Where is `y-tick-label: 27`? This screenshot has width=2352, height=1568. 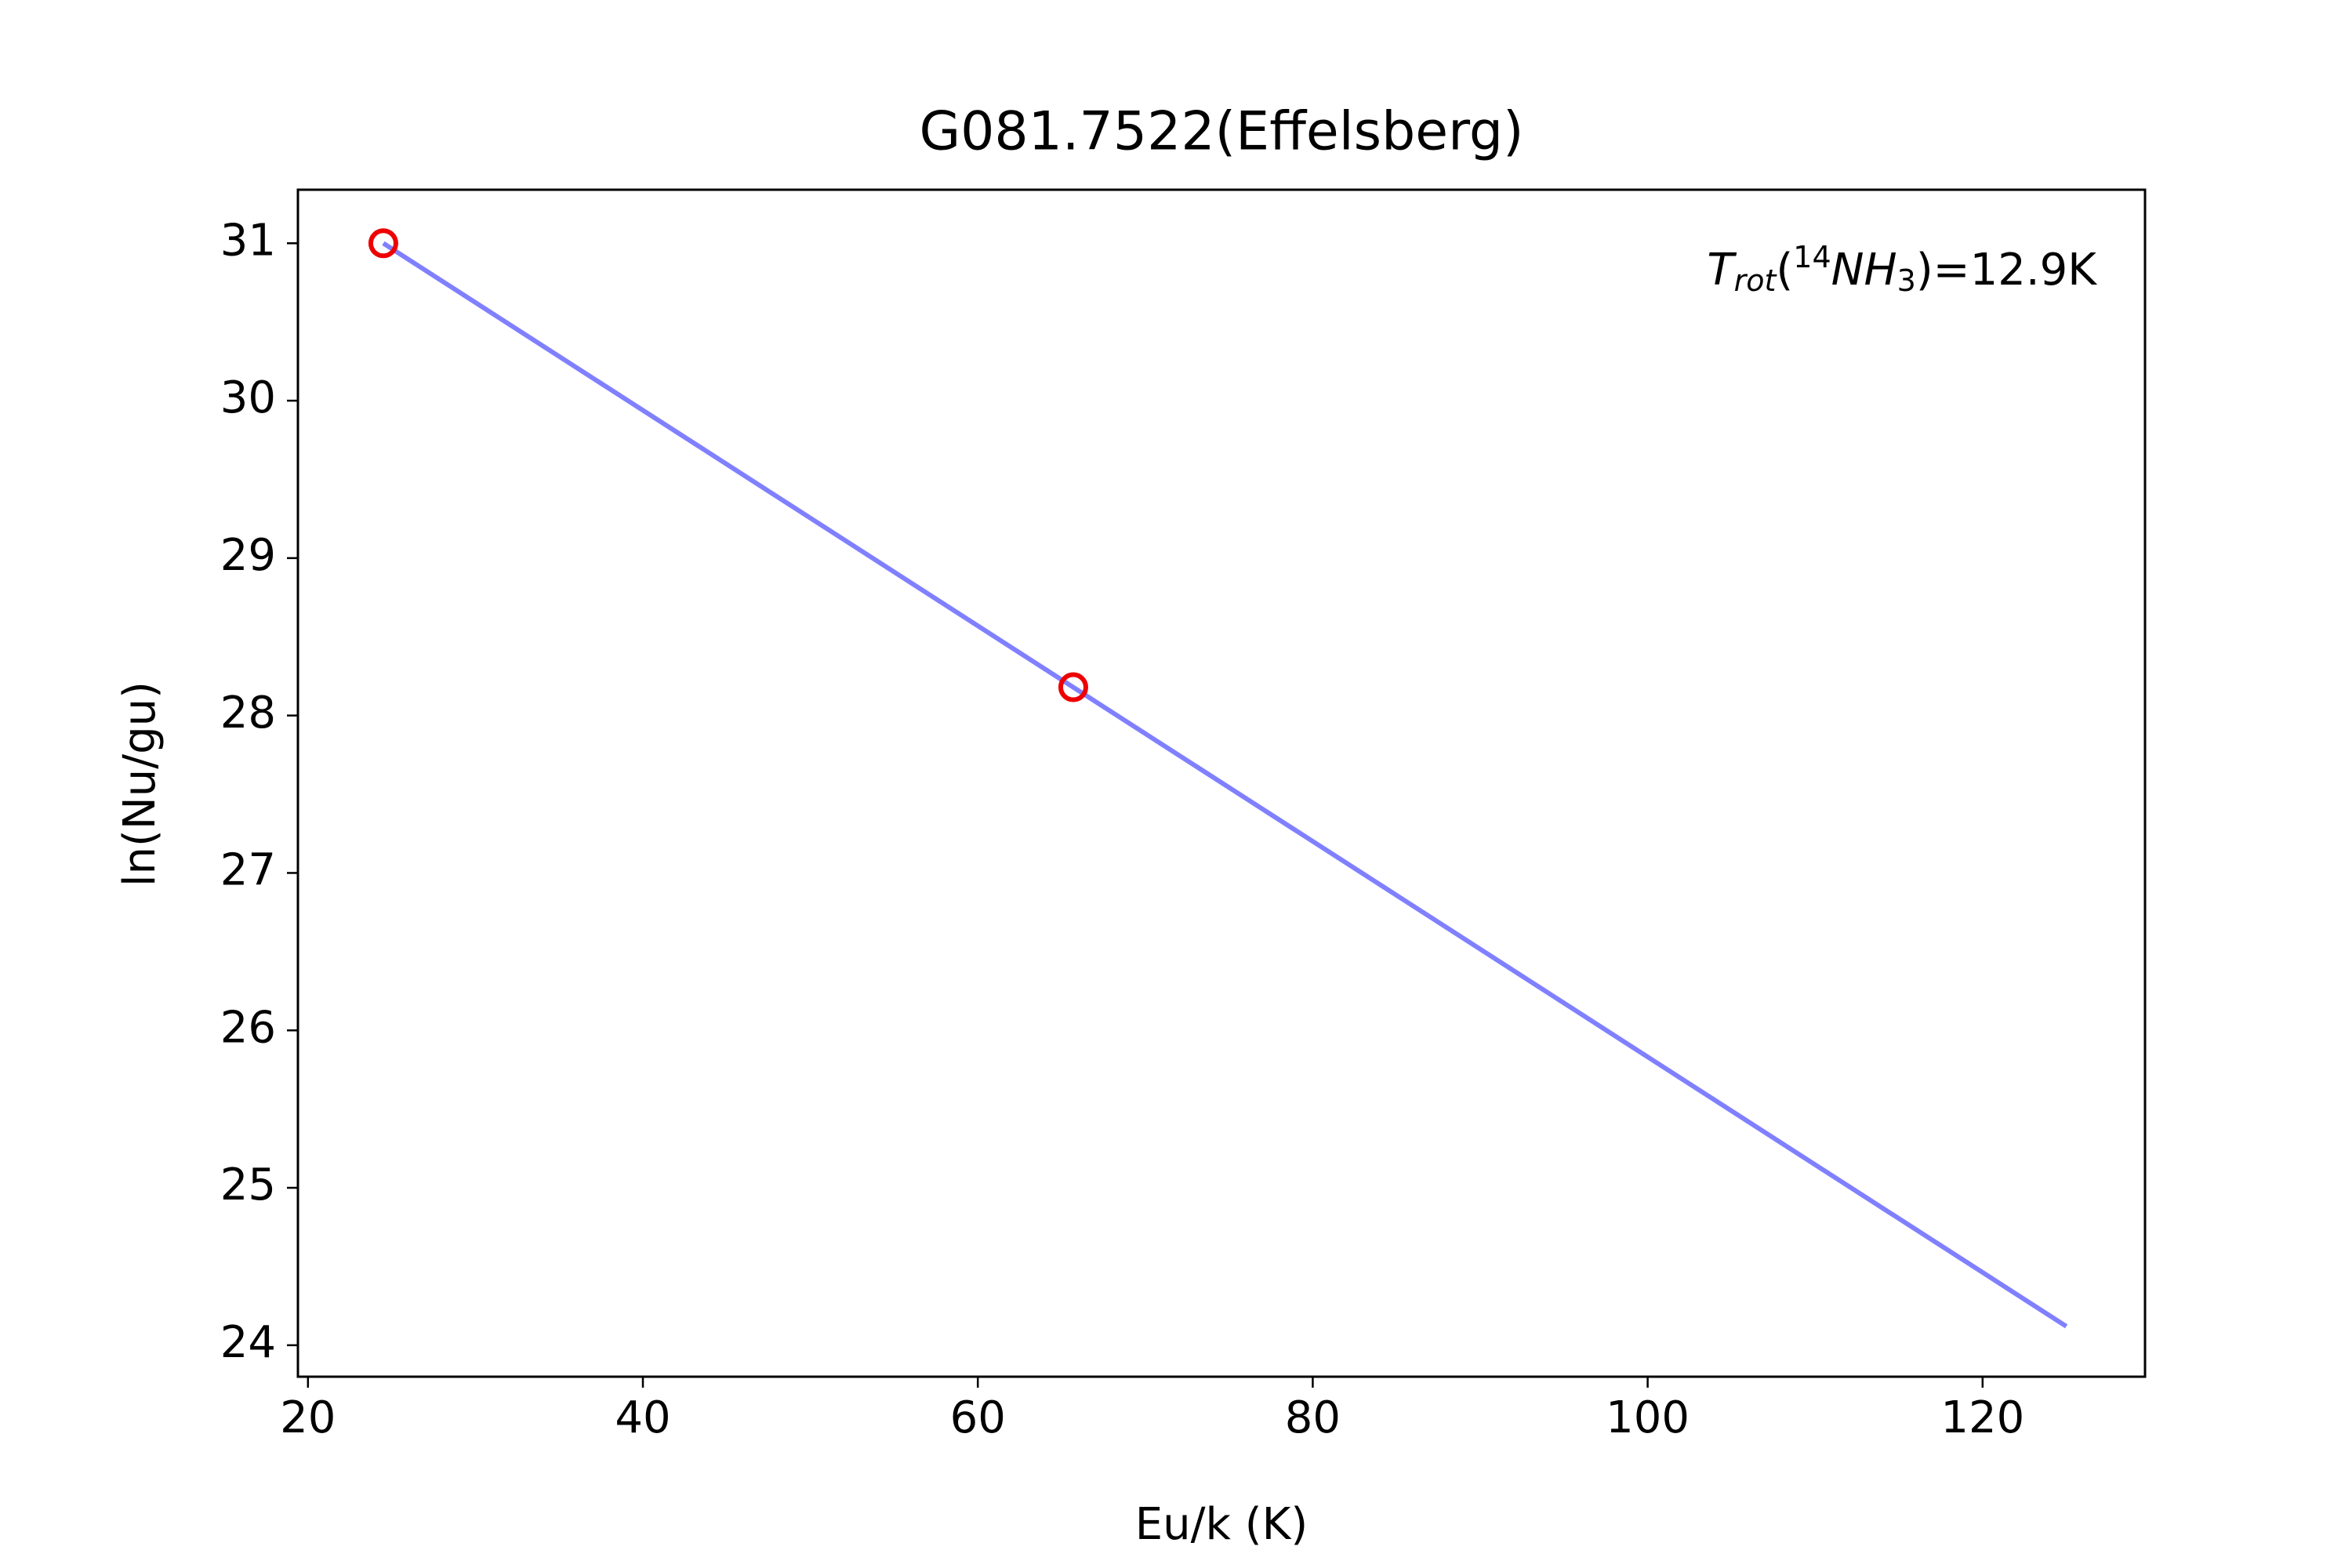
y-tick-label: 27 is located at coordinates (248, 870).